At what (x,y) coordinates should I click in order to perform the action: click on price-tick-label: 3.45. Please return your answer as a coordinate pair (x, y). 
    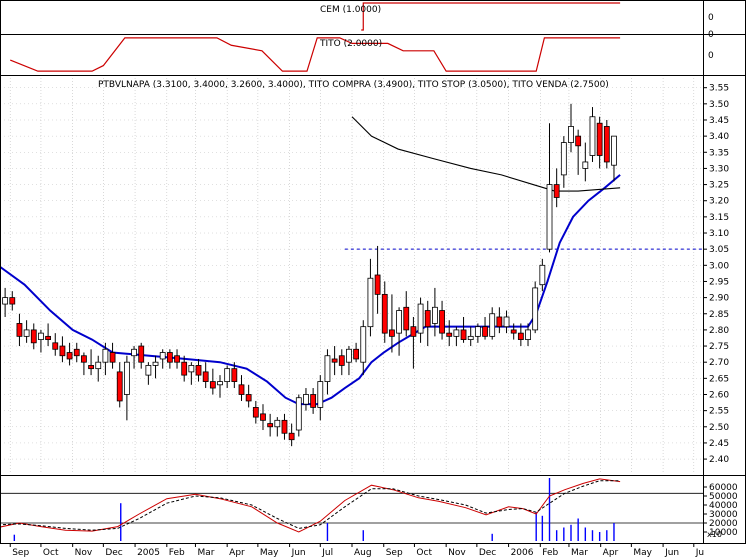
    Looking at the image, I should click on (719, 121).